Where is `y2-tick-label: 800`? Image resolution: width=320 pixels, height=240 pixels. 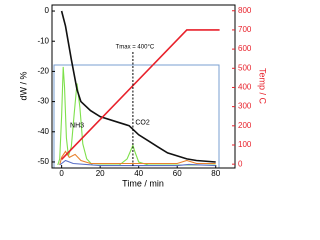
y2-tick-label: 800 is located at coordinates (245, 10).